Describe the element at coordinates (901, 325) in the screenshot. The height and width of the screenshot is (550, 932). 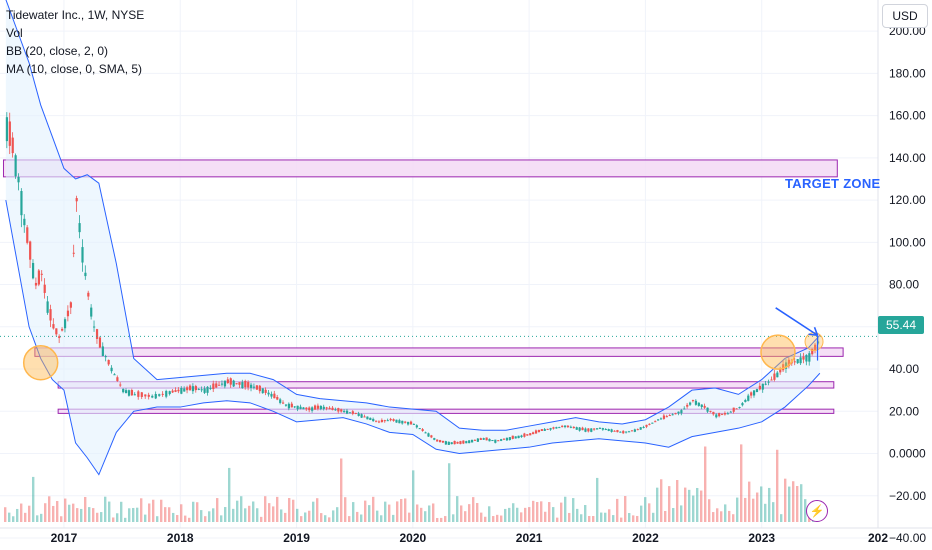
I see `last-price-tag: 55.44` at that location.